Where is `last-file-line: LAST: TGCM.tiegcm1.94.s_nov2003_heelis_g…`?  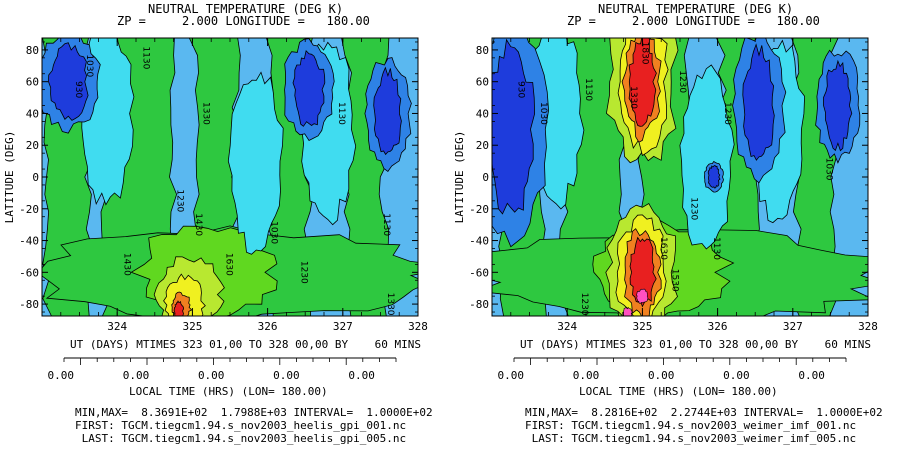 last-file-line: LAST: TGCM.tiegcm1.94.s_nov2003_heelis_g… is located at coordinates (241, 438).